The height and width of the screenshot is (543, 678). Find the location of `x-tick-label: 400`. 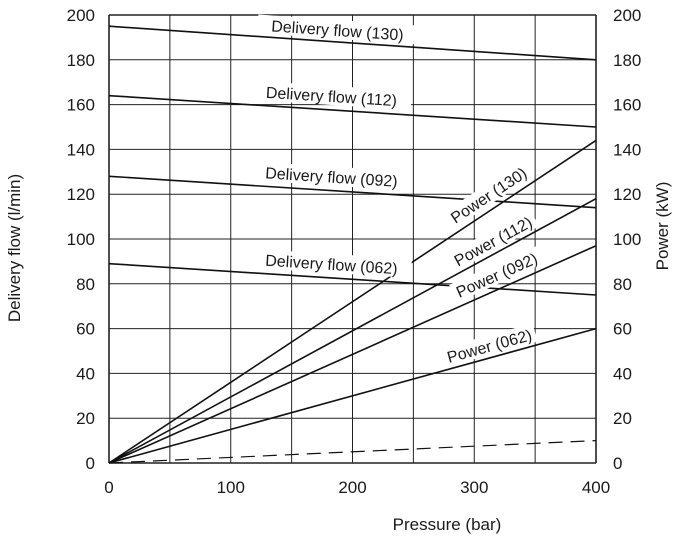

x-tick-label: 400 is located at coordinates (596, 487).